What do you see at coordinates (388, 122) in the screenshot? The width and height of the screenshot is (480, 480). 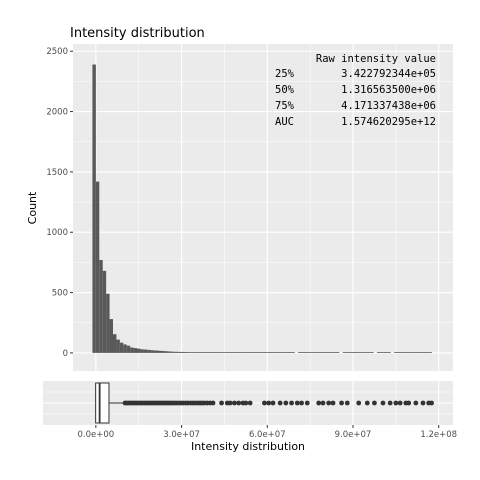 I see `summary-value-auc: 1.574620295e+12` at bounding box center [388, 122].